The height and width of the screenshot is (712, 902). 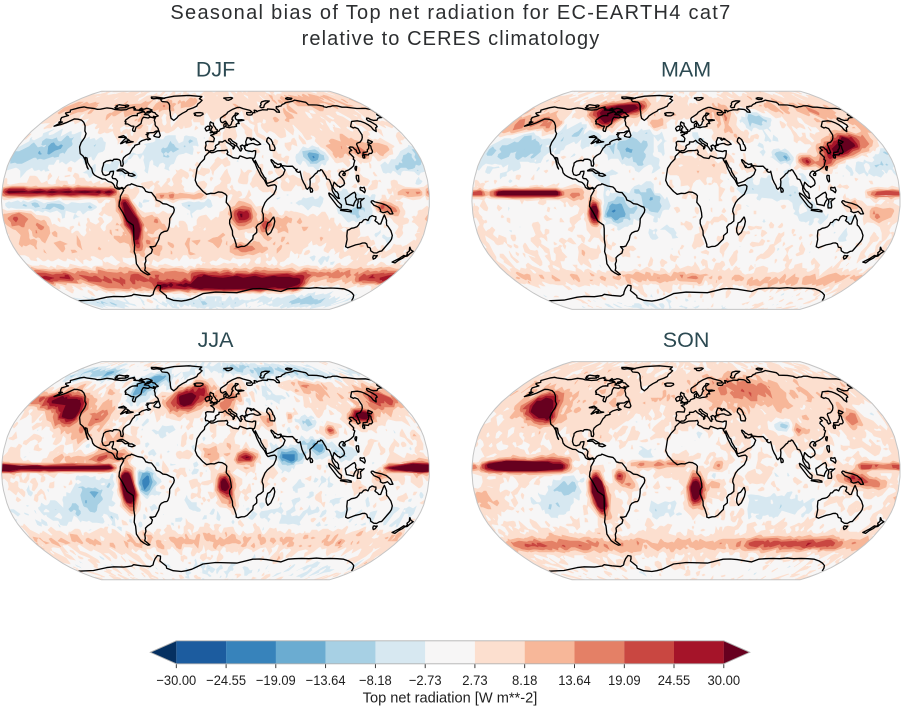 What do you see at coordinates (524, 681) in the screenshot?
I see `svg-text: 8.18` at bounding box center [524, 681].